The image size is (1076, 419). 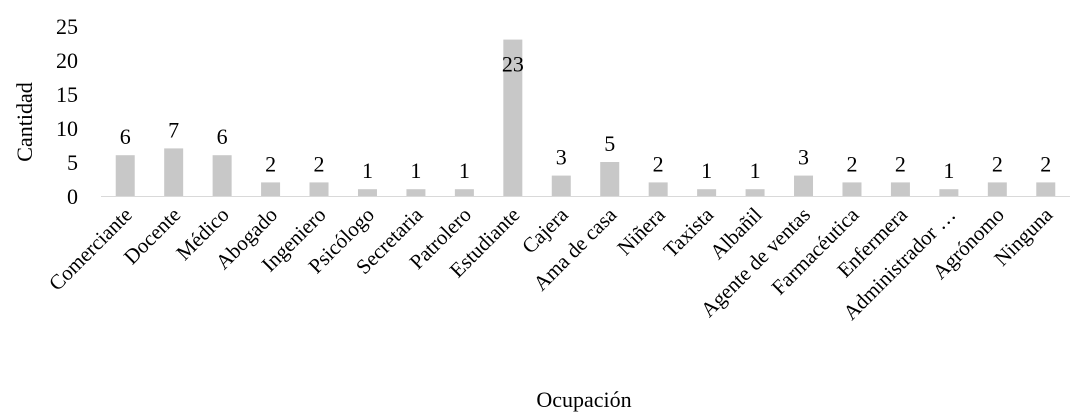 What do you see at coordinates (72, 162) in the screenshot?
I see `y-tick-label: 5` at bounding box center [72, 162].